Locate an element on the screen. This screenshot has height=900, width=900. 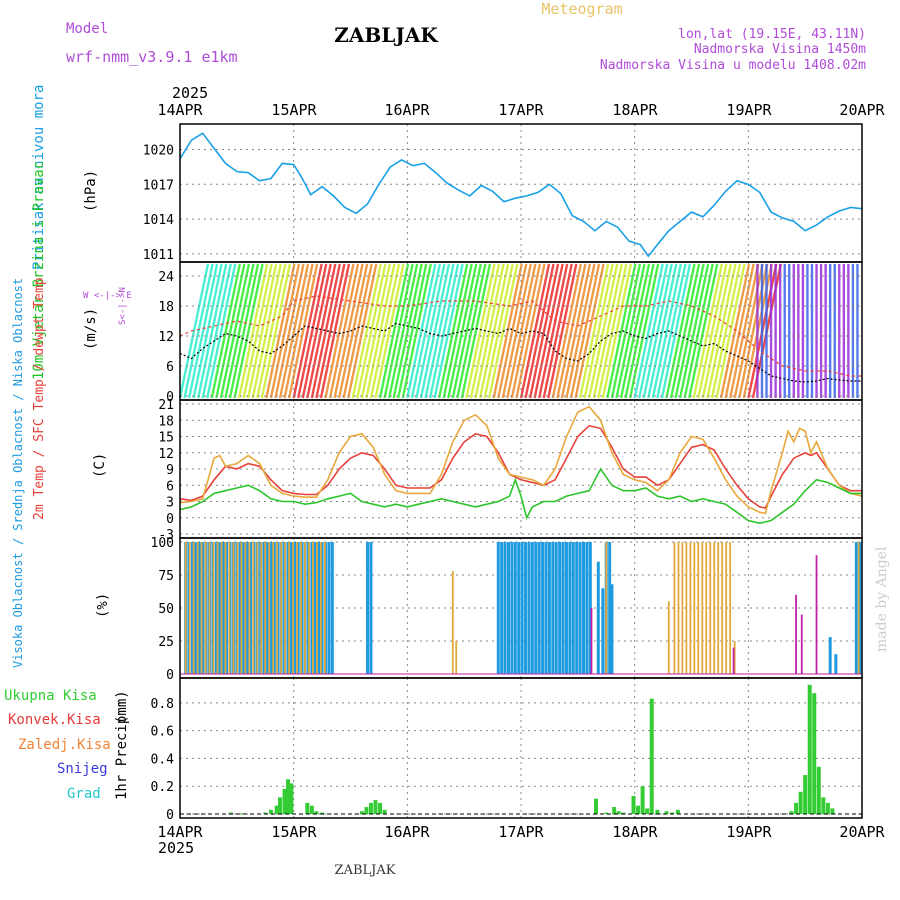
y-tick-label: 24 is located at coordinates (166, 277).